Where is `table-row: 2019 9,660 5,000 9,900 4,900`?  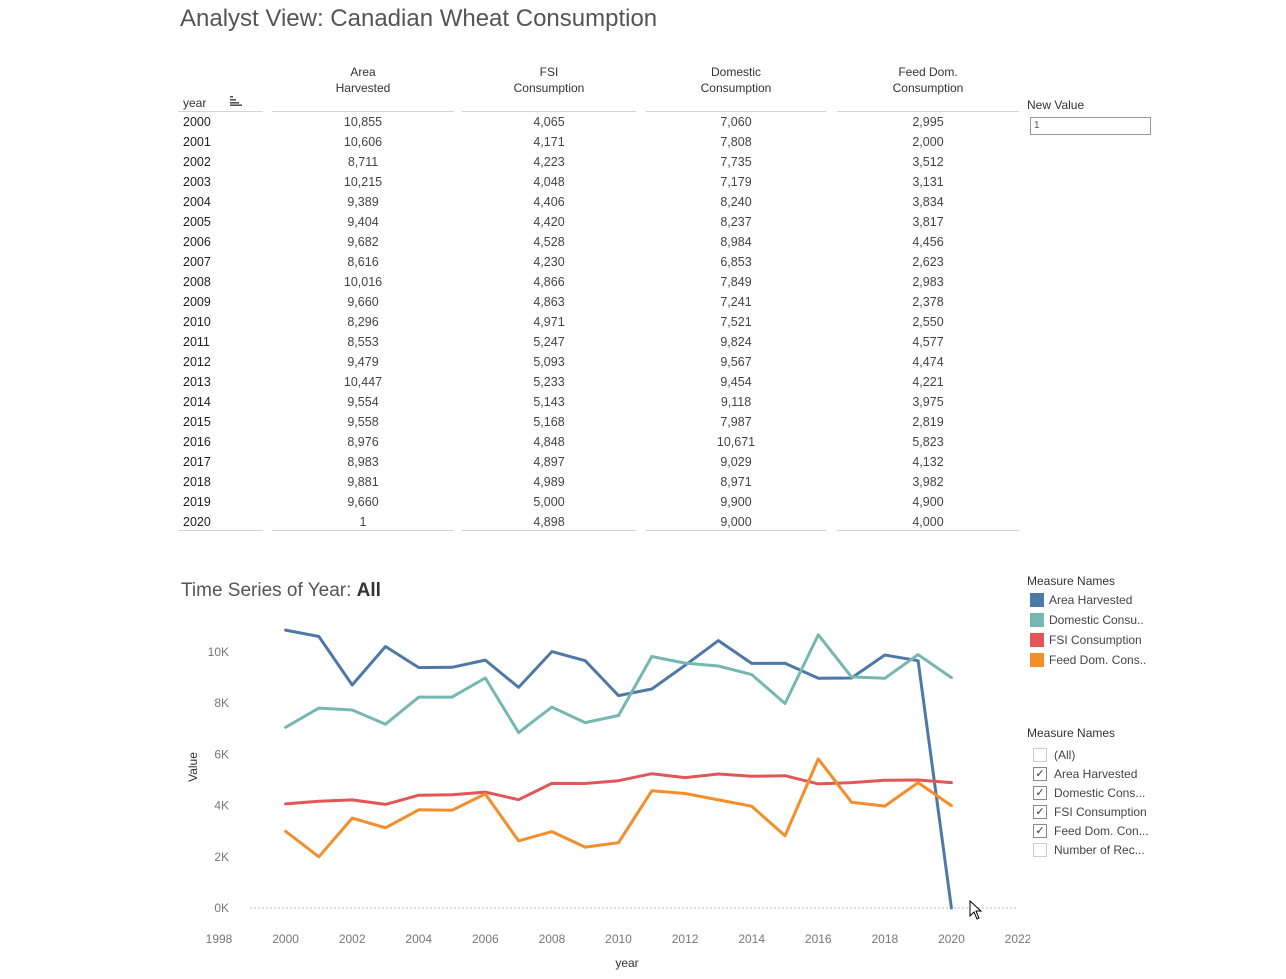 table-row: 2019 9,660 5,000 9,900 4,900 is located at coordinates (601, 502).